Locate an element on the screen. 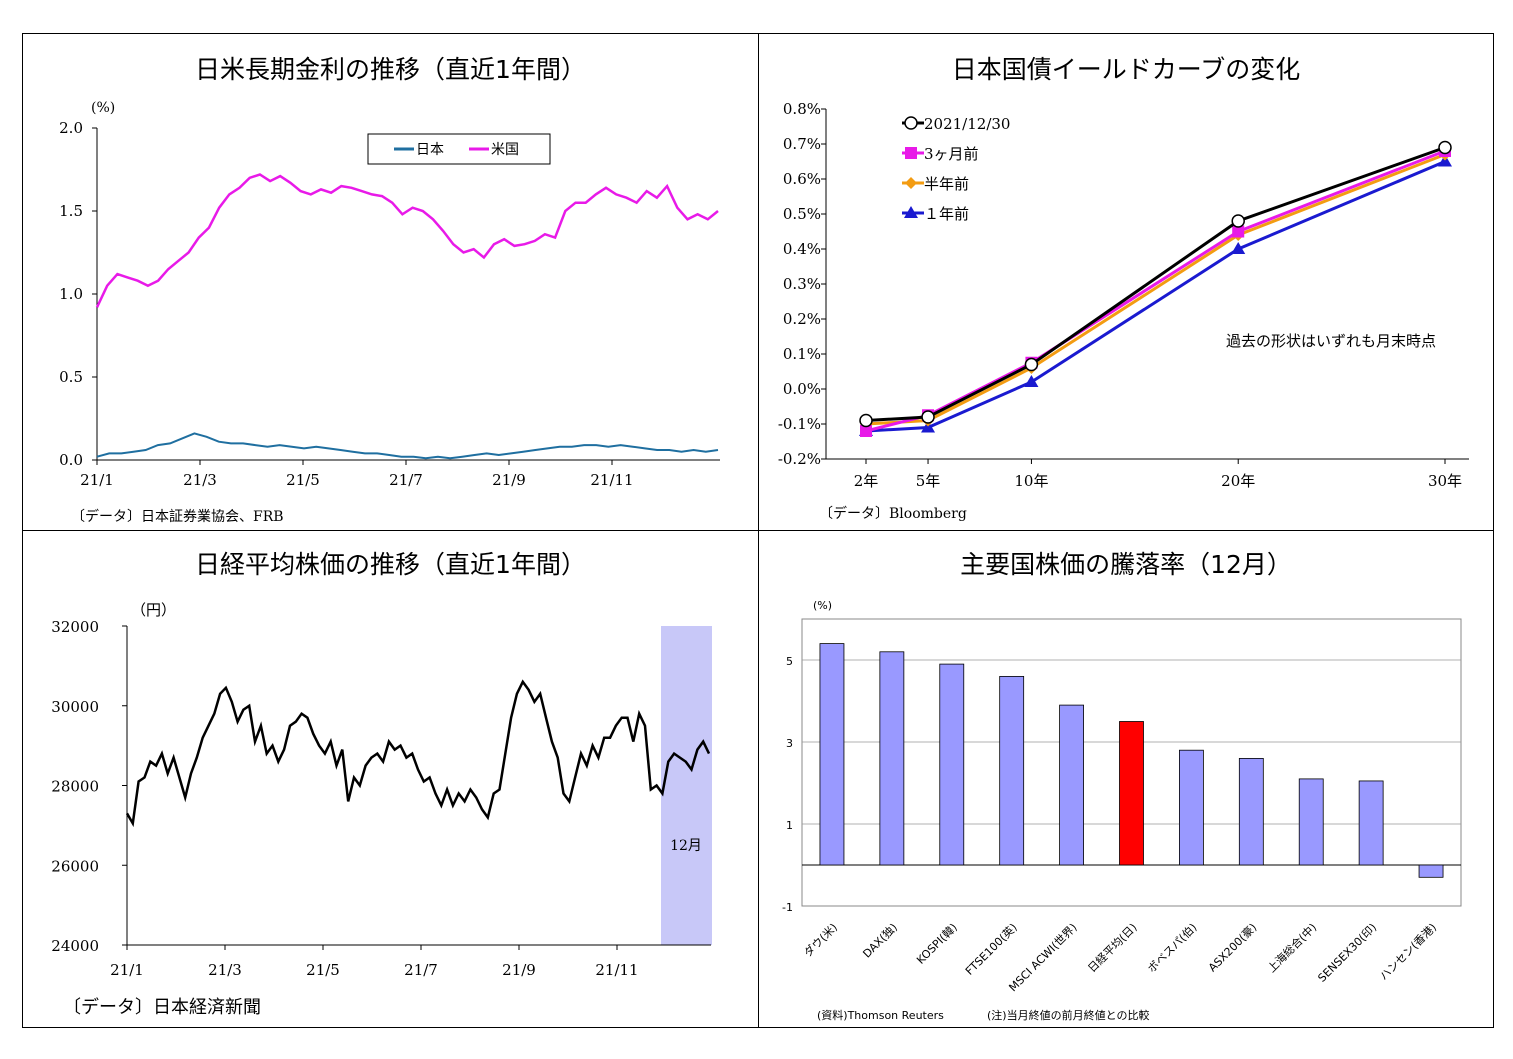  x-tick-label: 20年 is located at coordinates (1238, 481).